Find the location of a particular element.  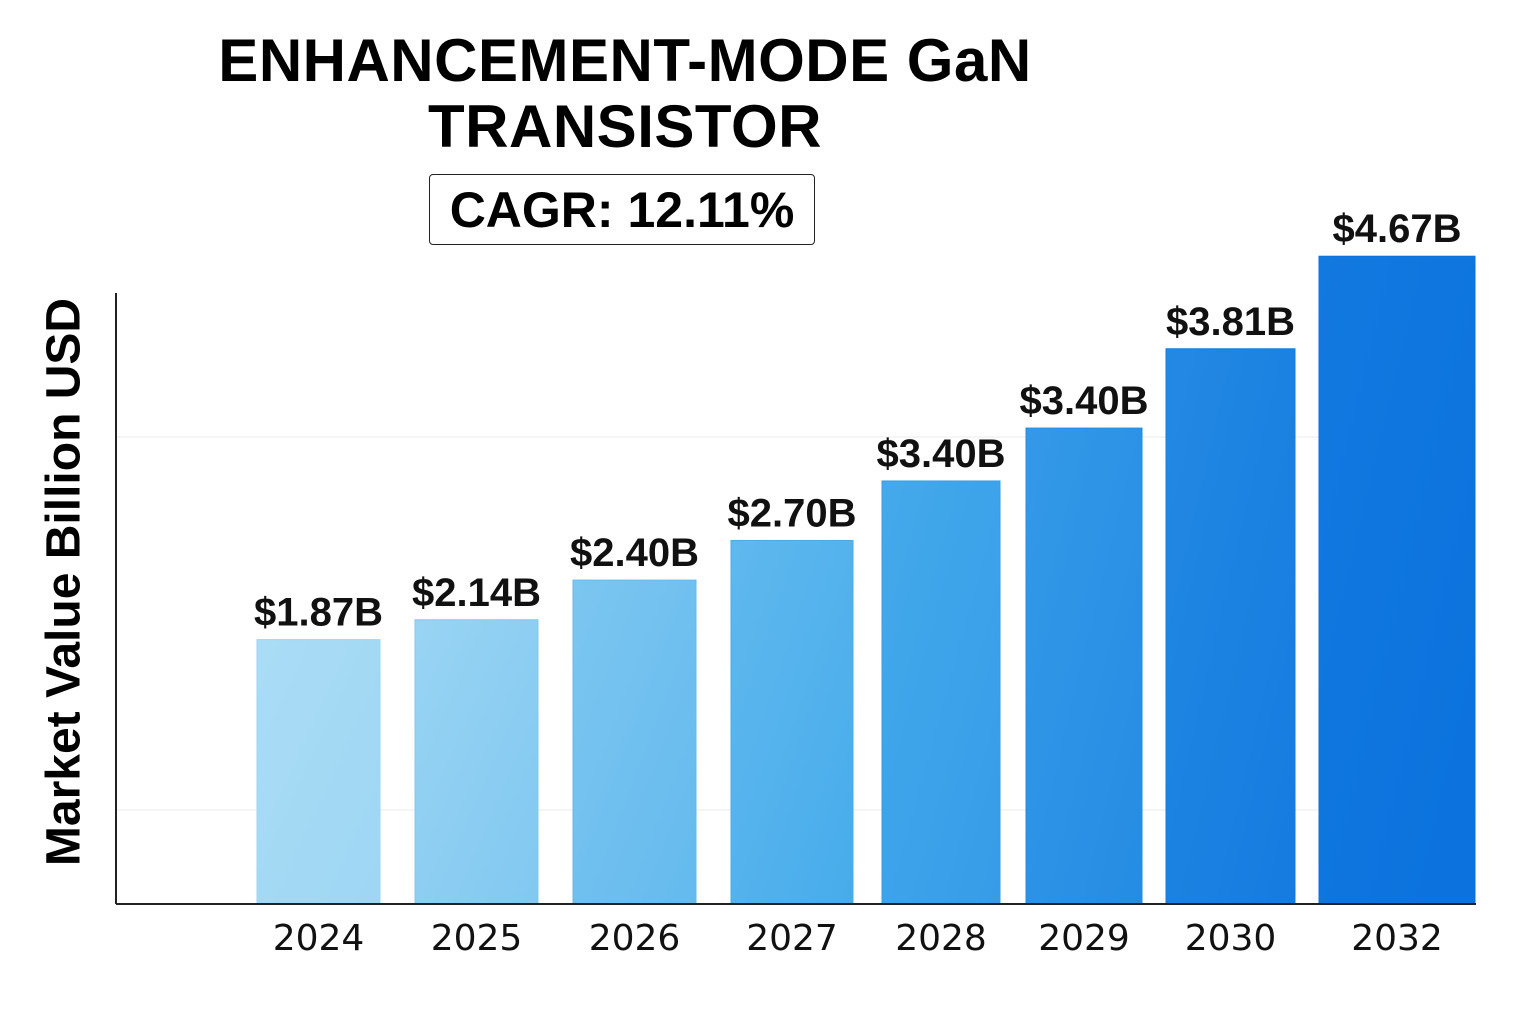

x-tick-2024: 2024 is located at coordinates (319, 938).